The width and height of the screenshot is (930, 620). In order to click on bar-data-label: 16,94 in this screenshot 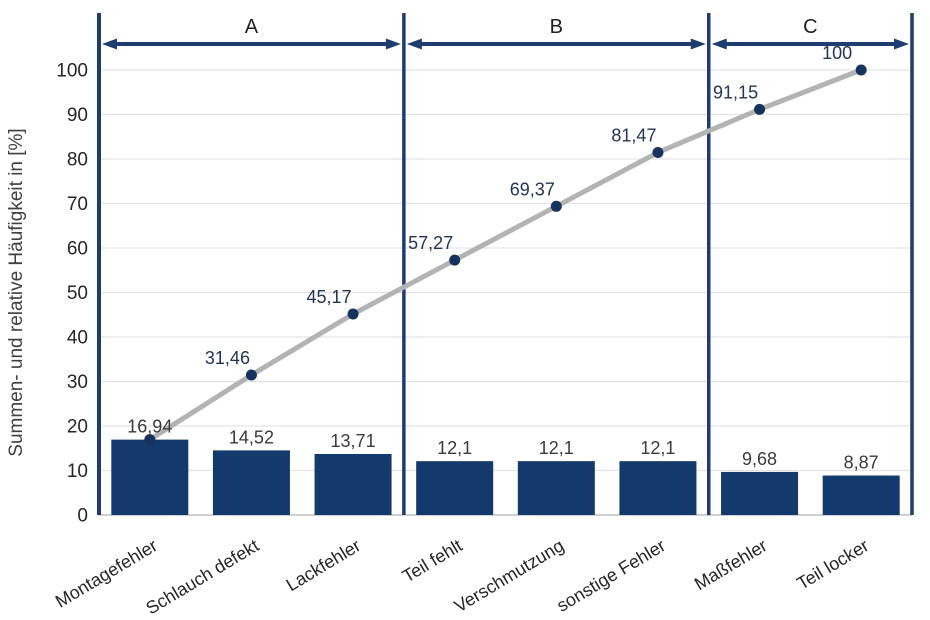, I will do `click(149, 427)`.